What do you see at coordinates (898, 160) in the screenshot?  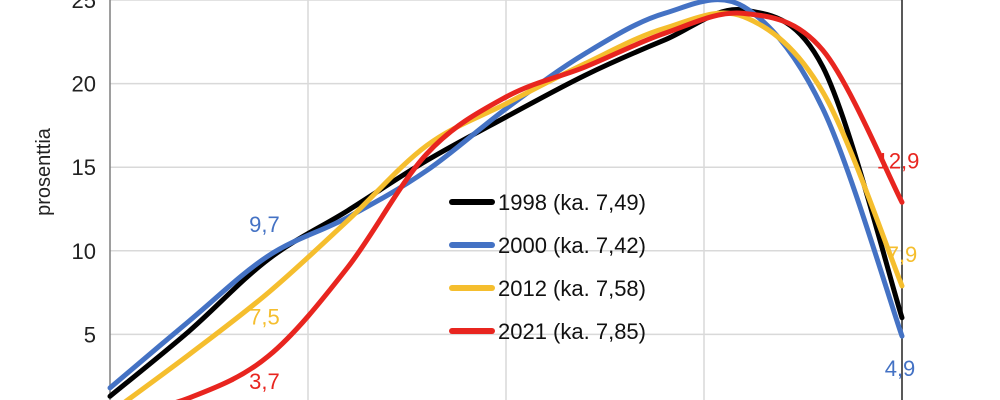 I see `data-label: 12,9` at bounding box center [898, 160].